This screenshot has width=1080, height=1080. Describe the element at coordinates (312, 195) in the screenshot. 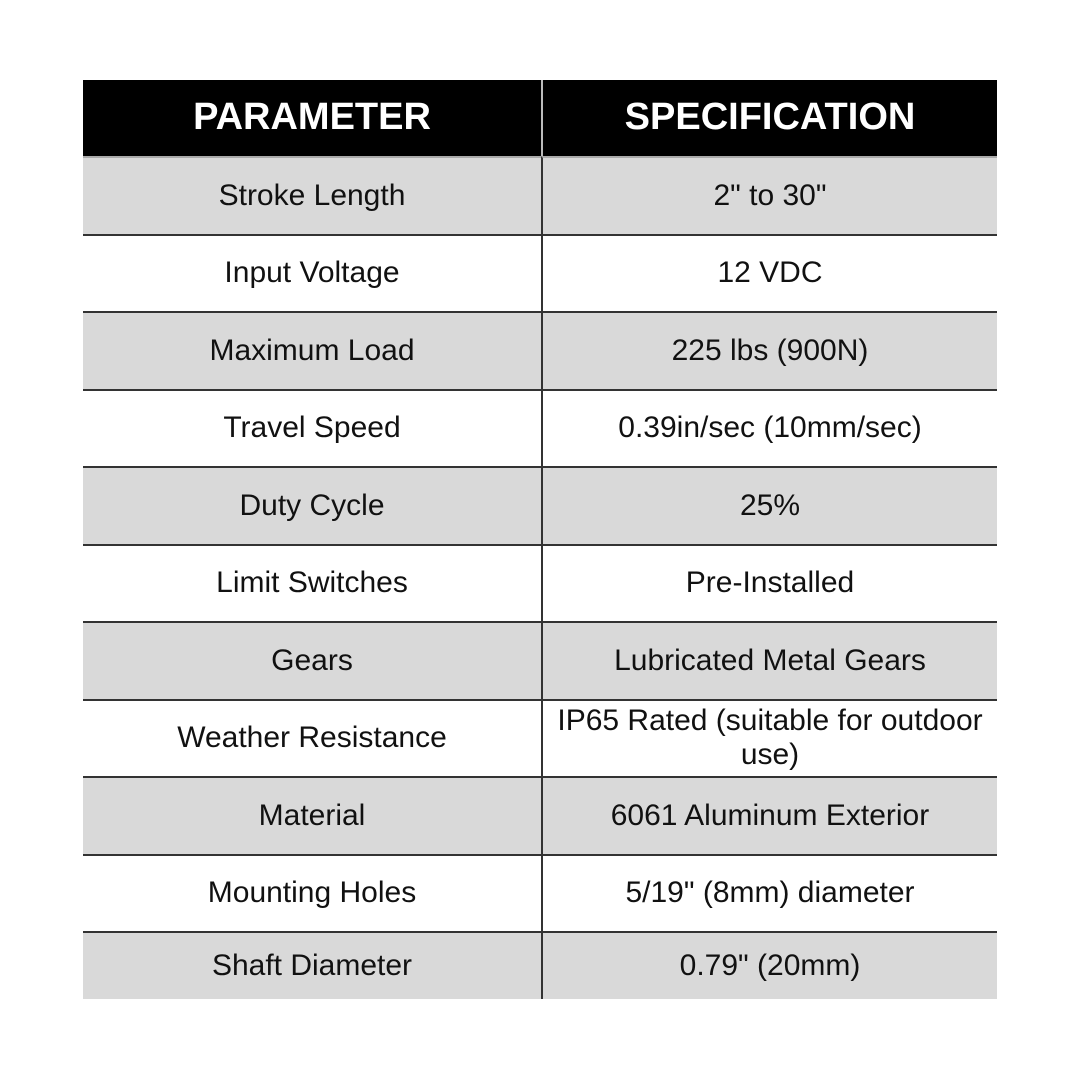

I see `parameter-cell: Stroke Length` at that location.